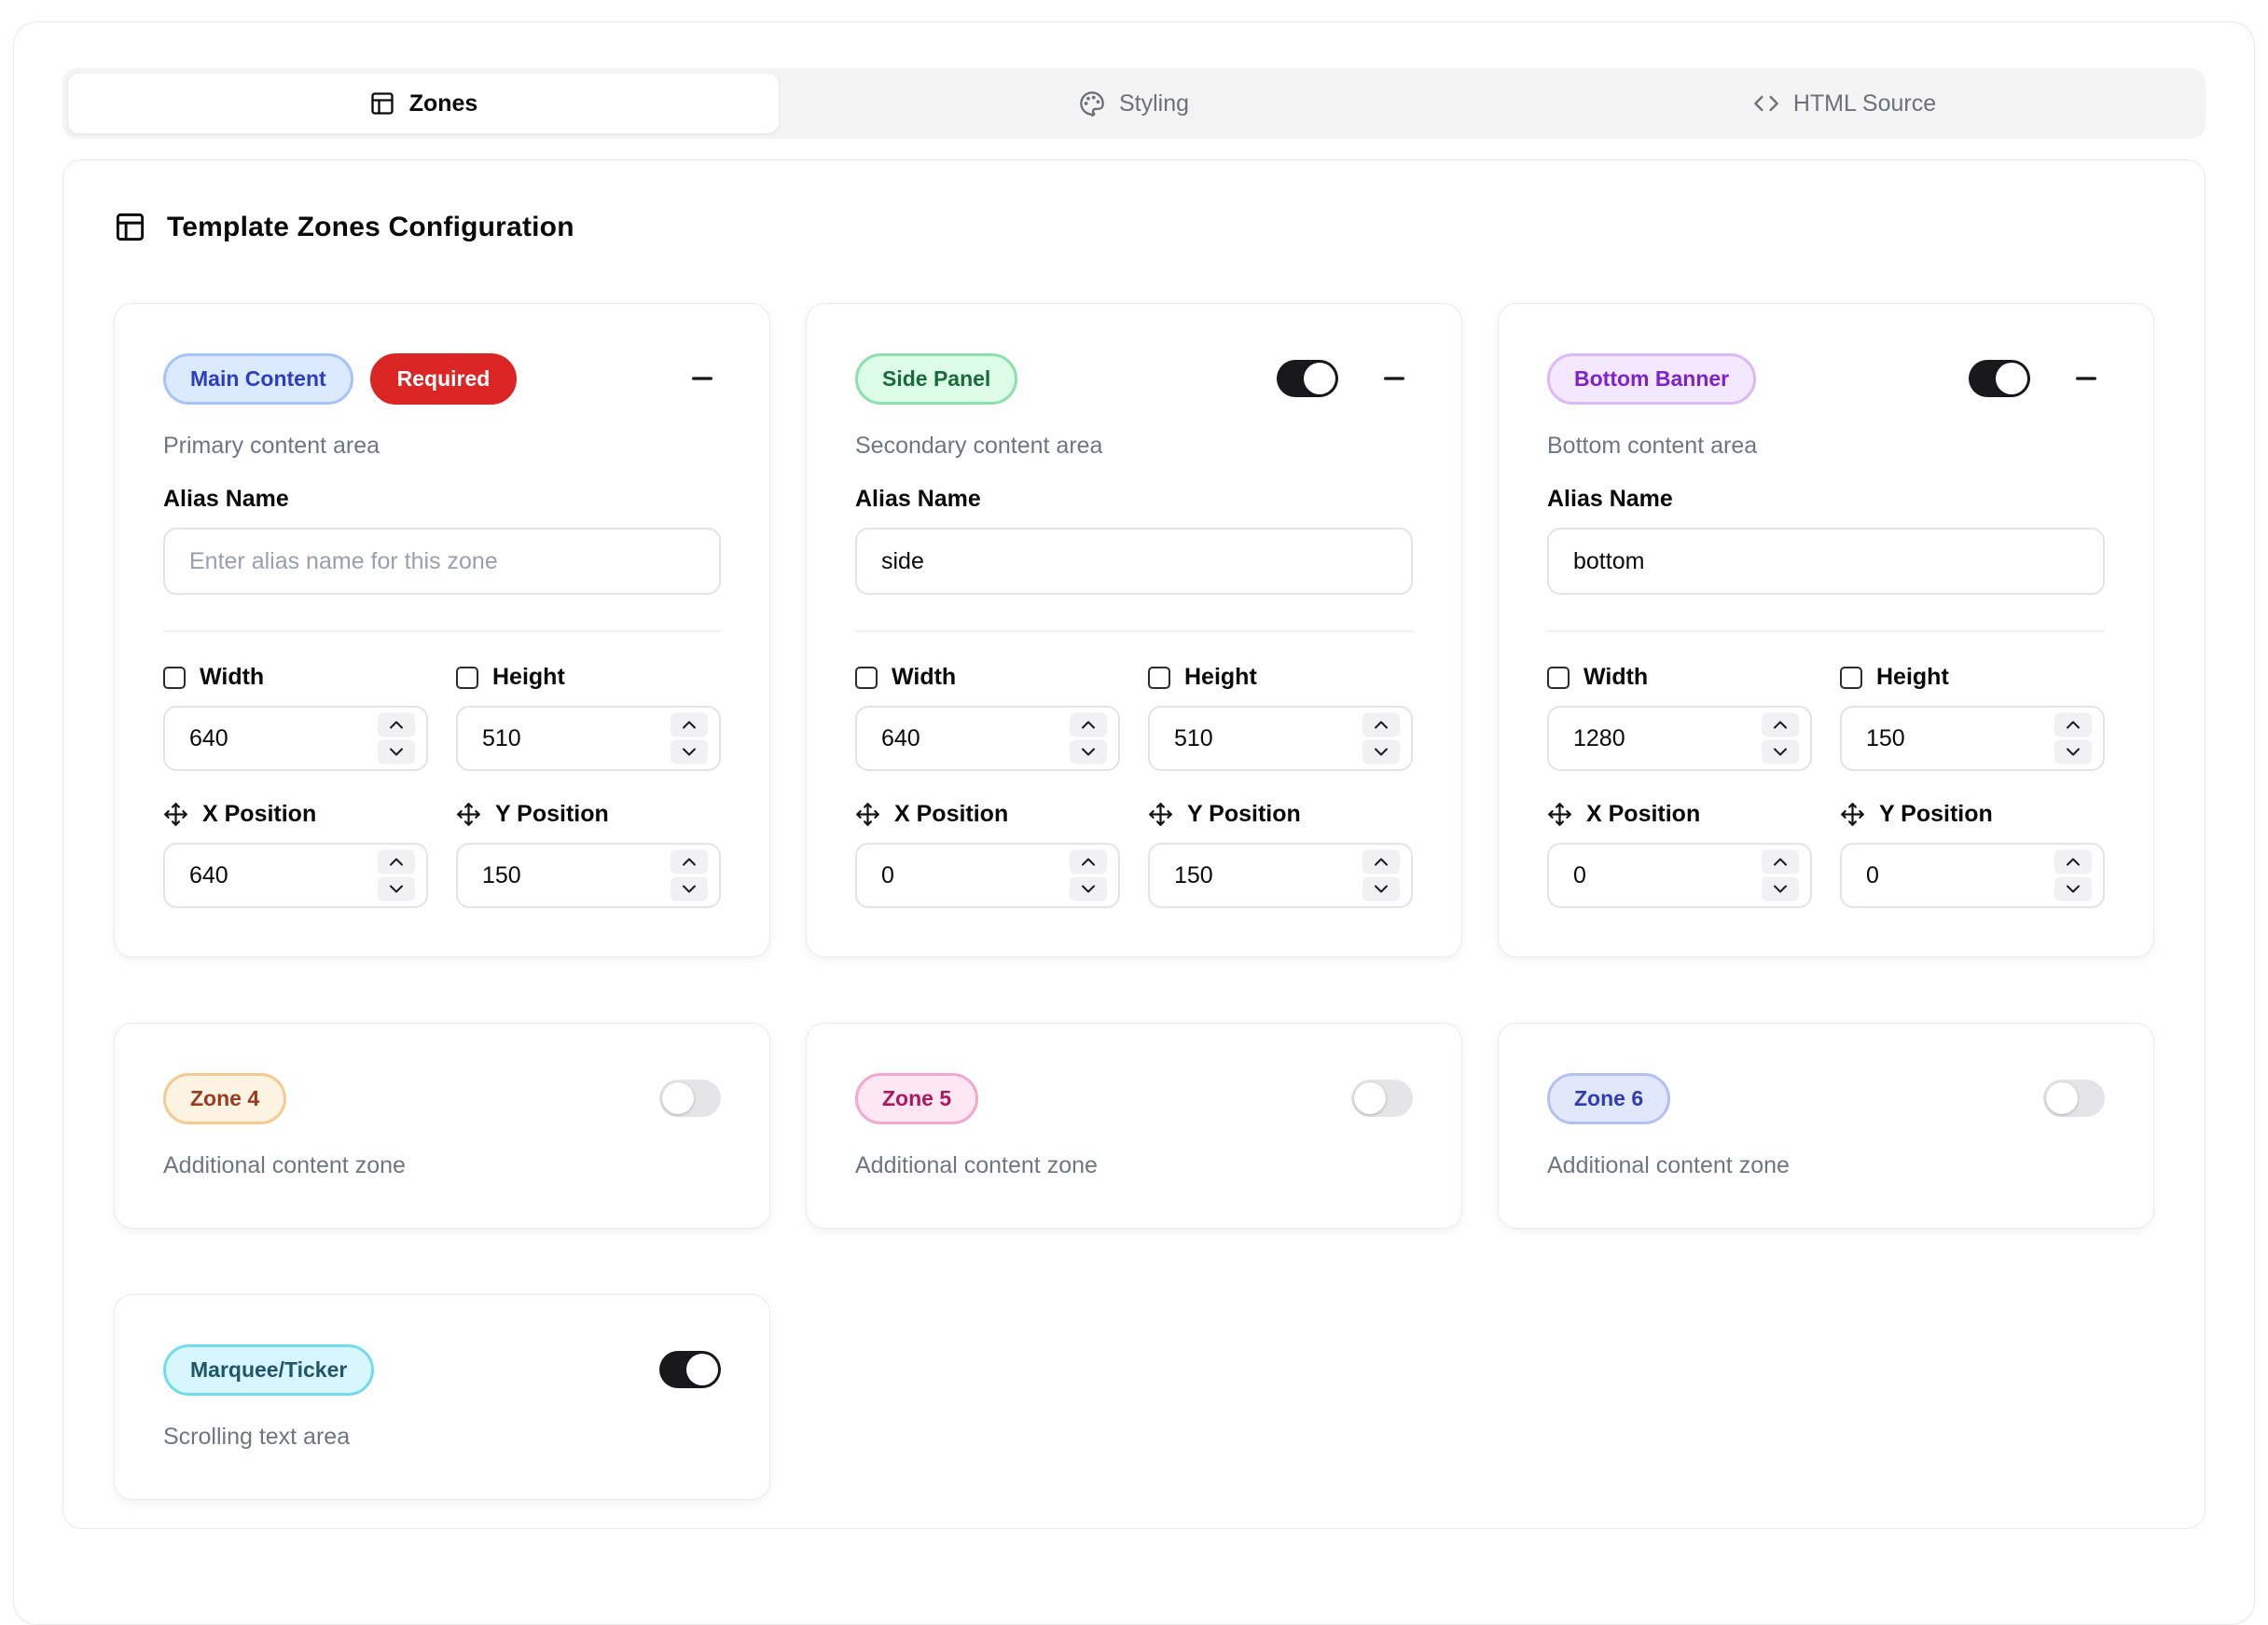  What do you see at coordinates (917, 1098) in the screenshot?
I see `zone-badge: Zone 5` at bounding box center [917, 1098].